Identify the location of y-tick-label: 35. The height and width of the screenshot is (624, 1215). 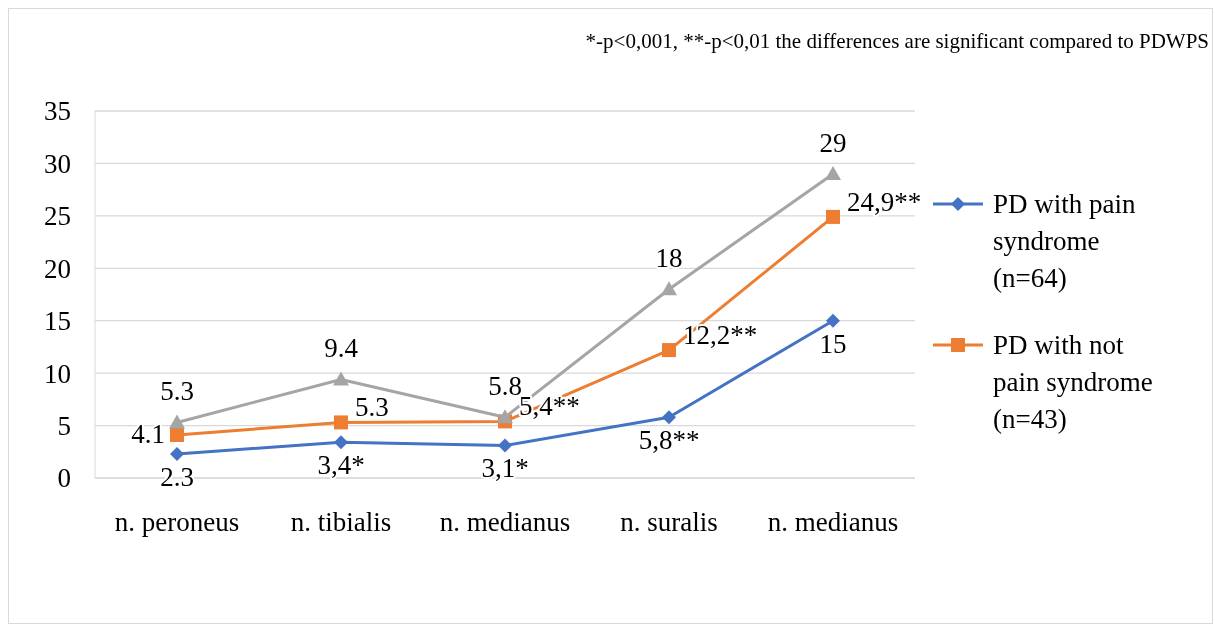
(57, 111).